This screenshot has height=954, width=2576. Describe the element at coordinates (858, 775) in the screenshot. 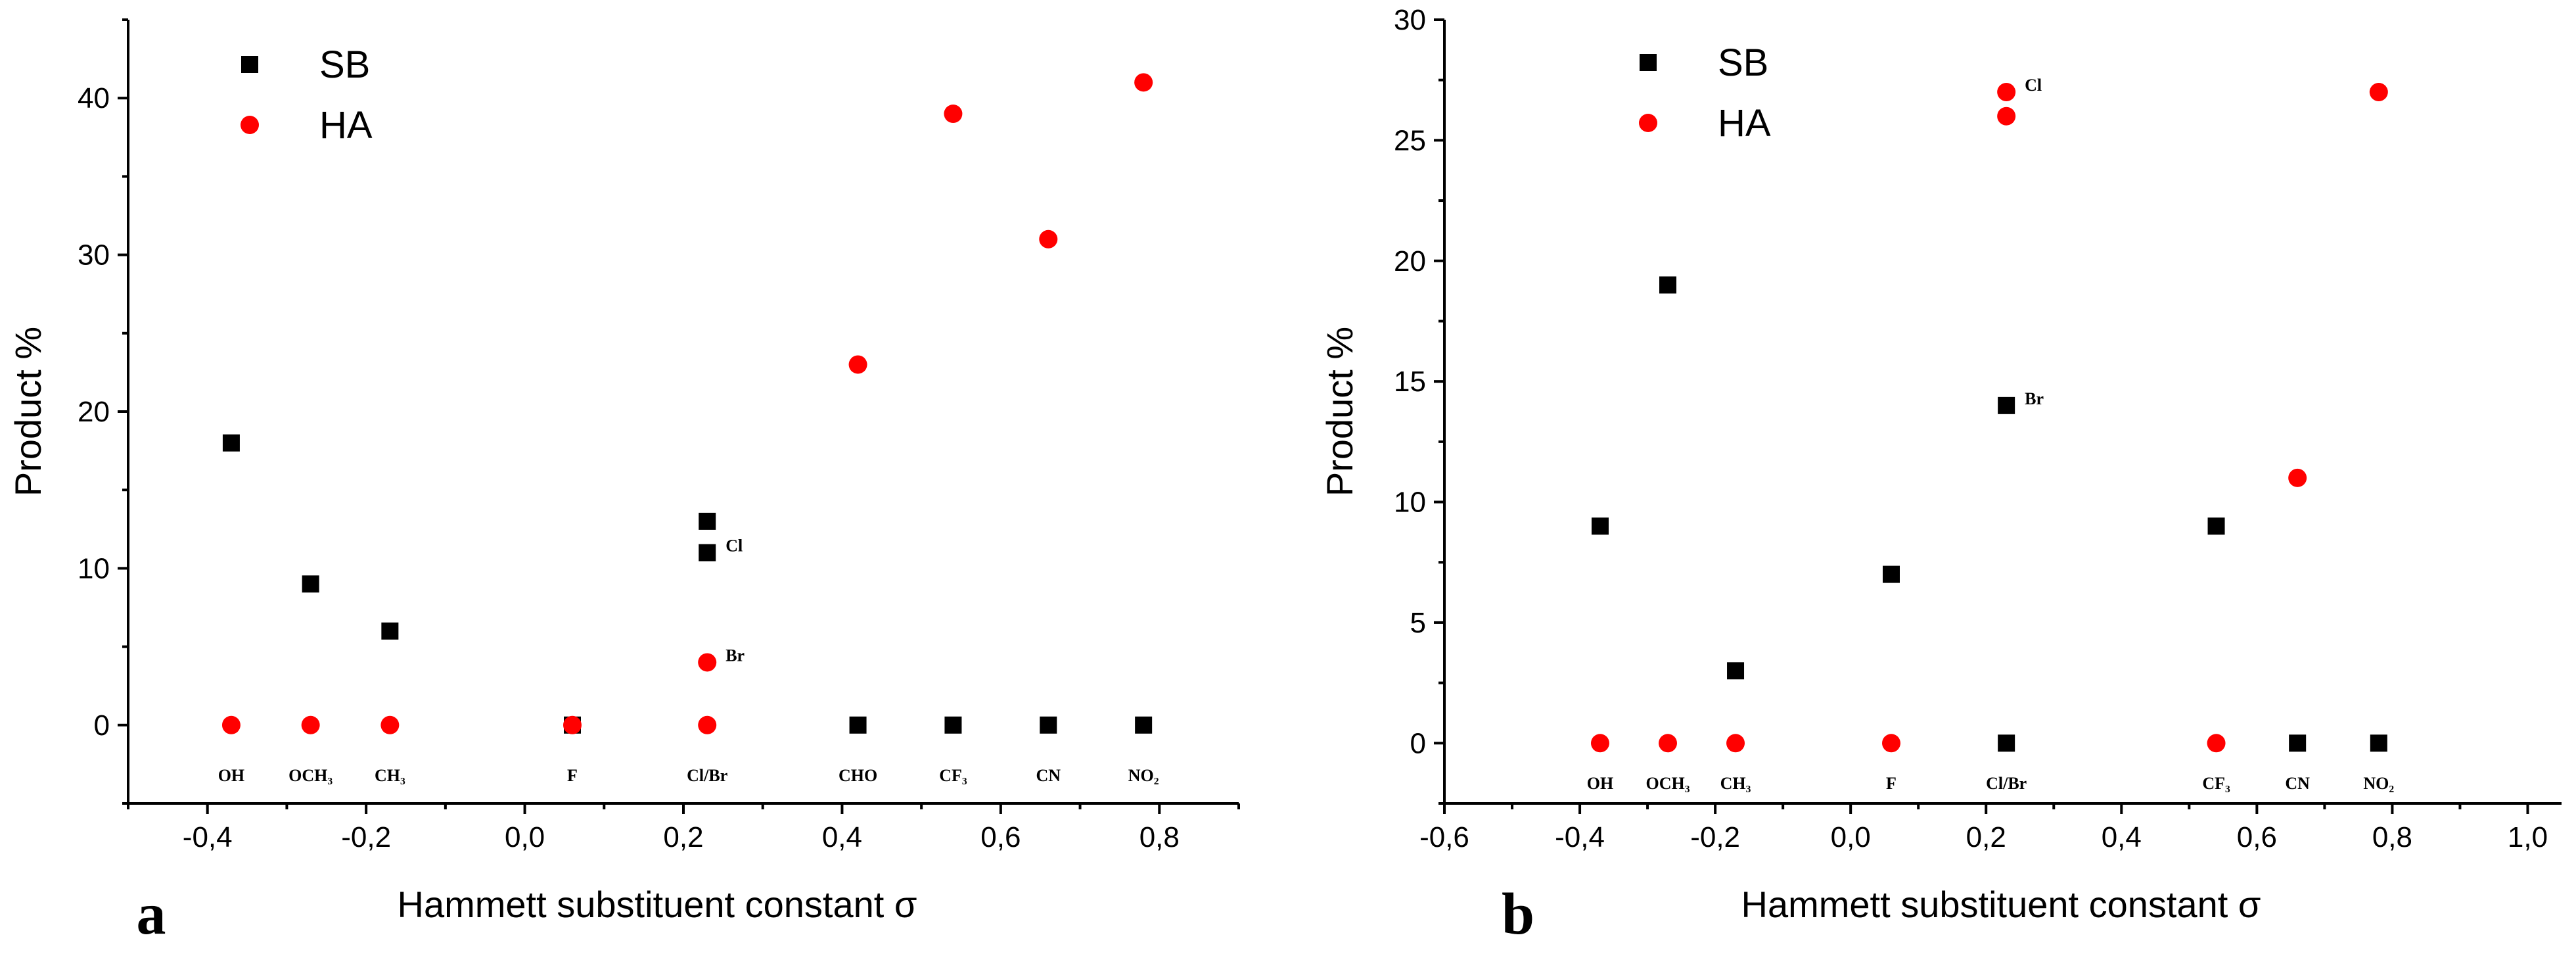

I see `substituent-label: CHO` at that location.